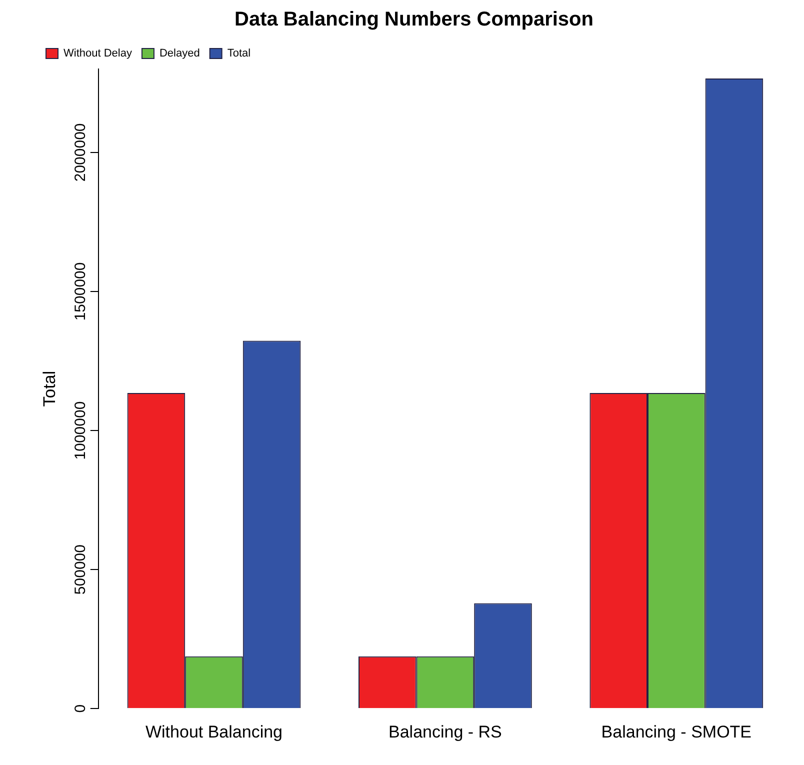  I want to click on x-tick-label: Without Balancing, so click(214, 732).